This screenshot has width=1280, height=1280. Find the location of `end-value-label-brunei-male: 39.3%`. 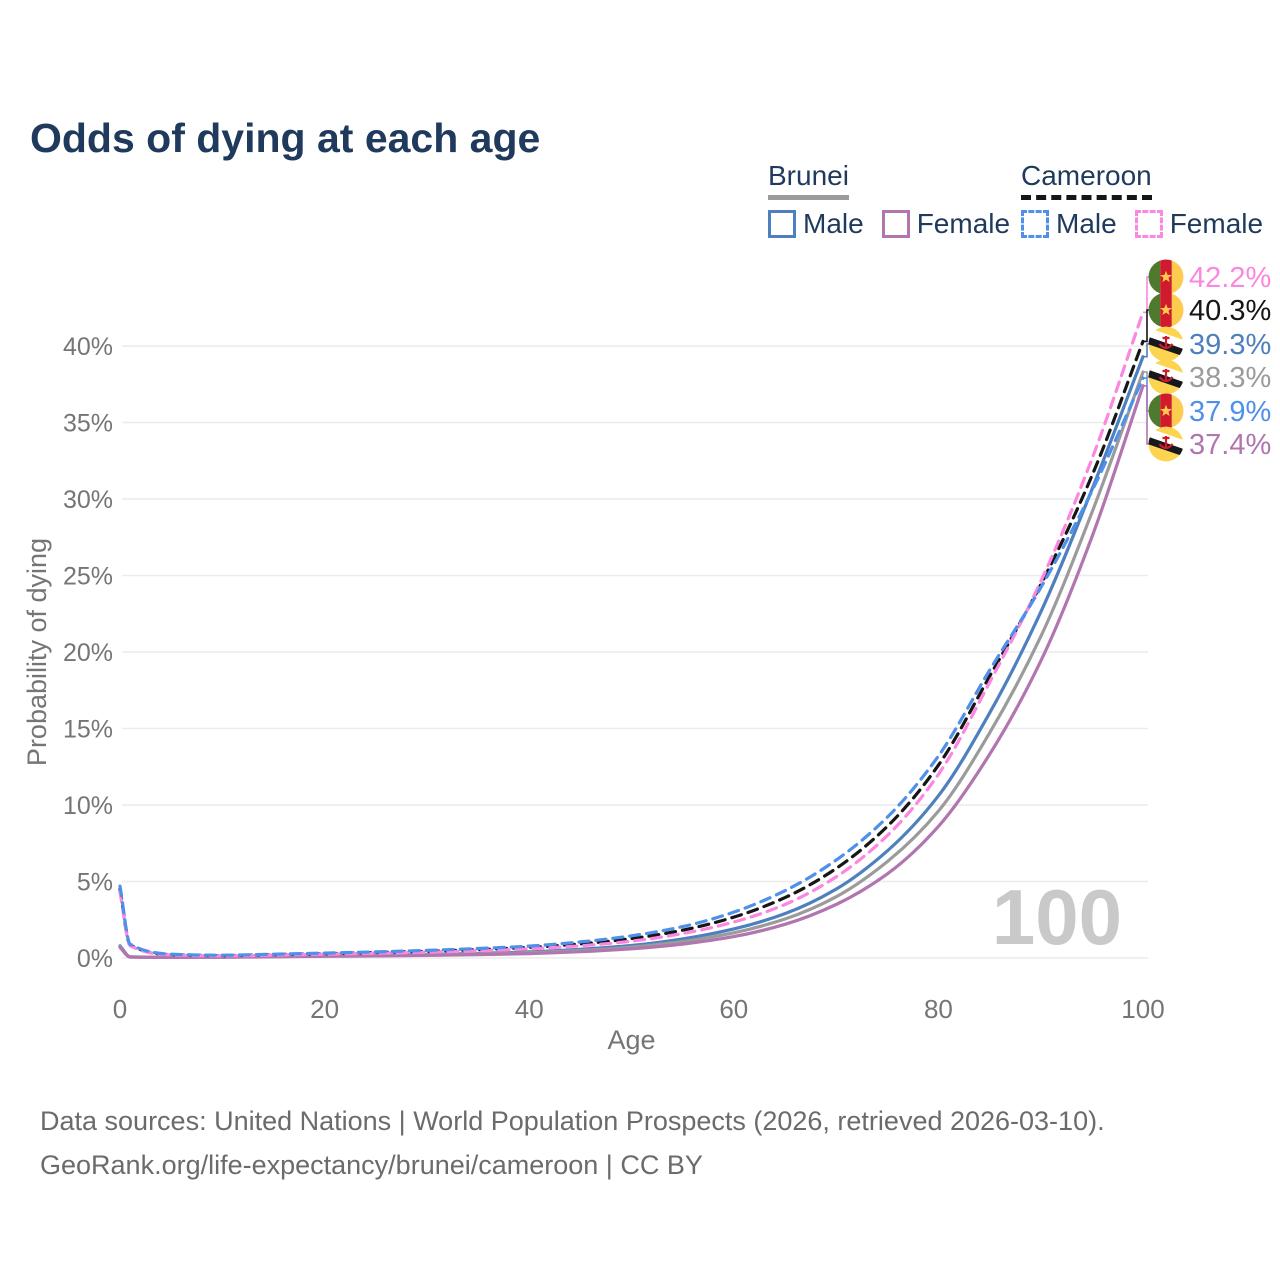

end-value-label-brunei-male: 39.3% is located at coordinates (1230, 345).